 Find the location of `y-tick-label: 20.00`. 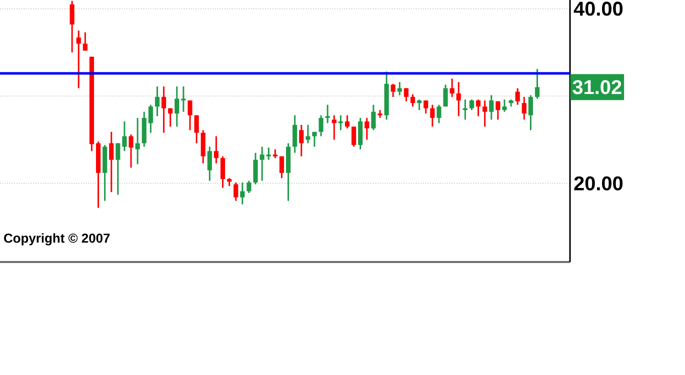

y-tick-label: 20.00 is located at coordinates (598, 183).